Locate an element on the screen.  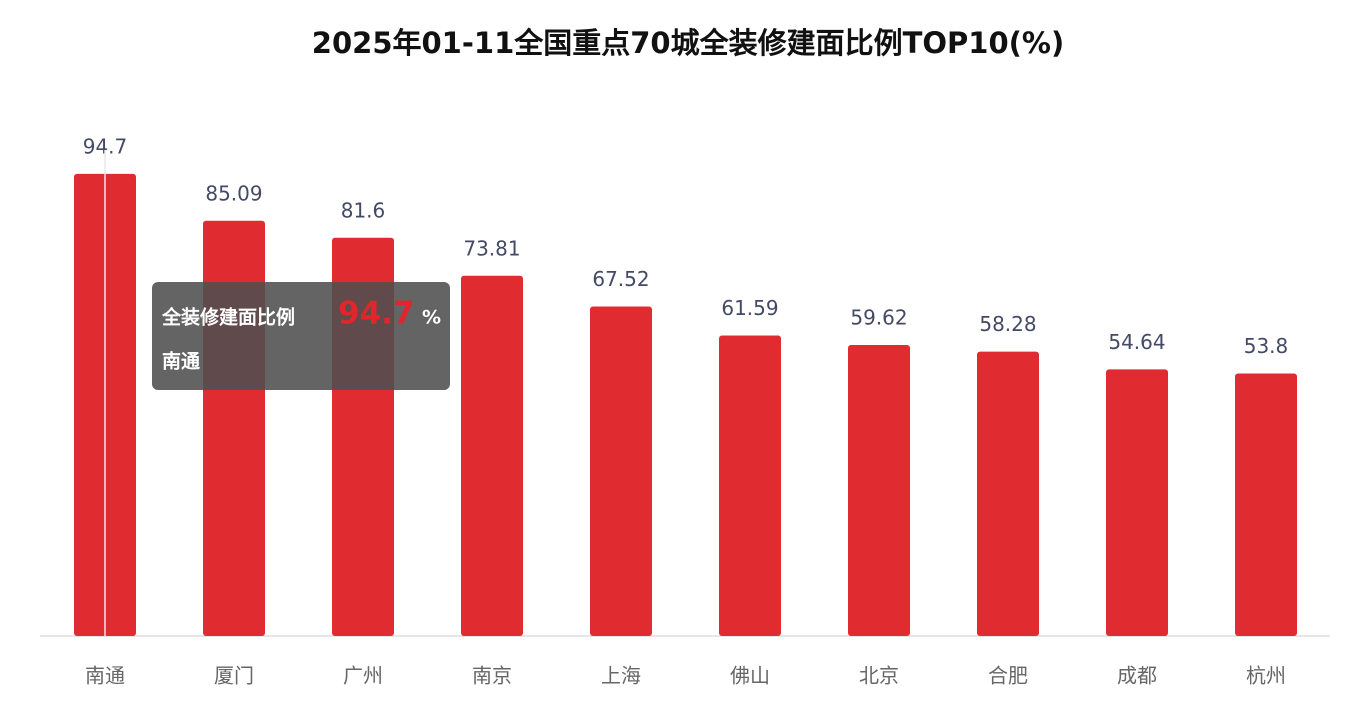
x-tick-label: 南京 is located at coordinates (492, 676).